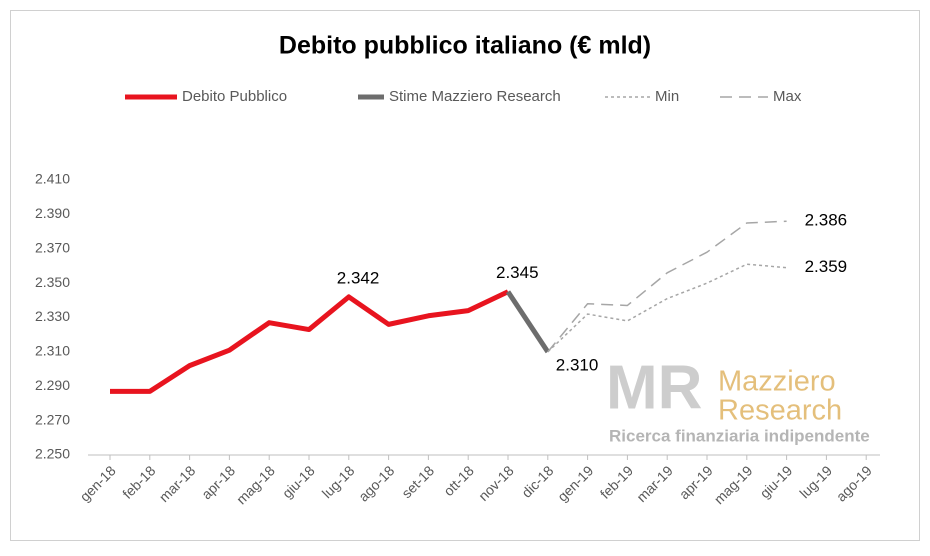 This screenshot has width=930, height=556. I want to click on data-label: 2.386, so click(826, 220).